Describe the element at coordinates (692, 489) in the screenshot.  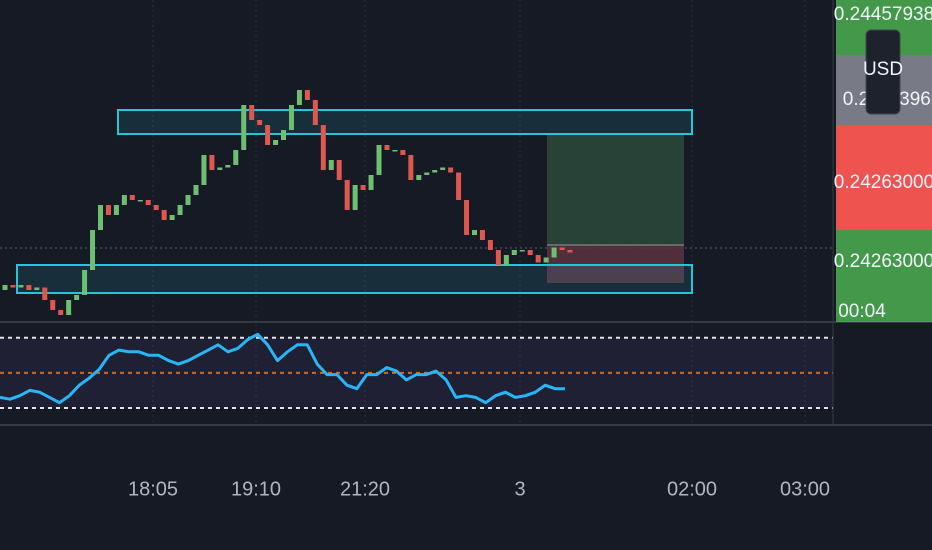
I see `time-label: 02:00` at that location.